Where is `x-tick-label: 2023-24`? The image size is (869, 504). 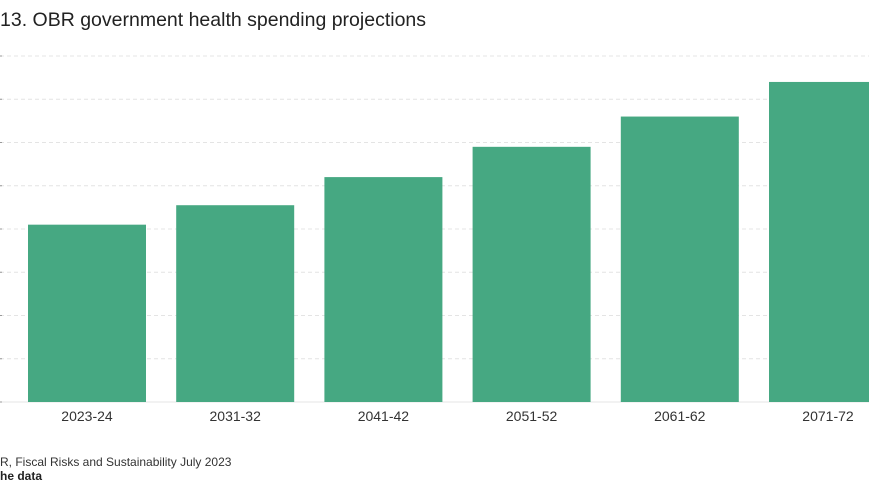 x-tick-label: 2023-24 is located at coordinates (87, 416).